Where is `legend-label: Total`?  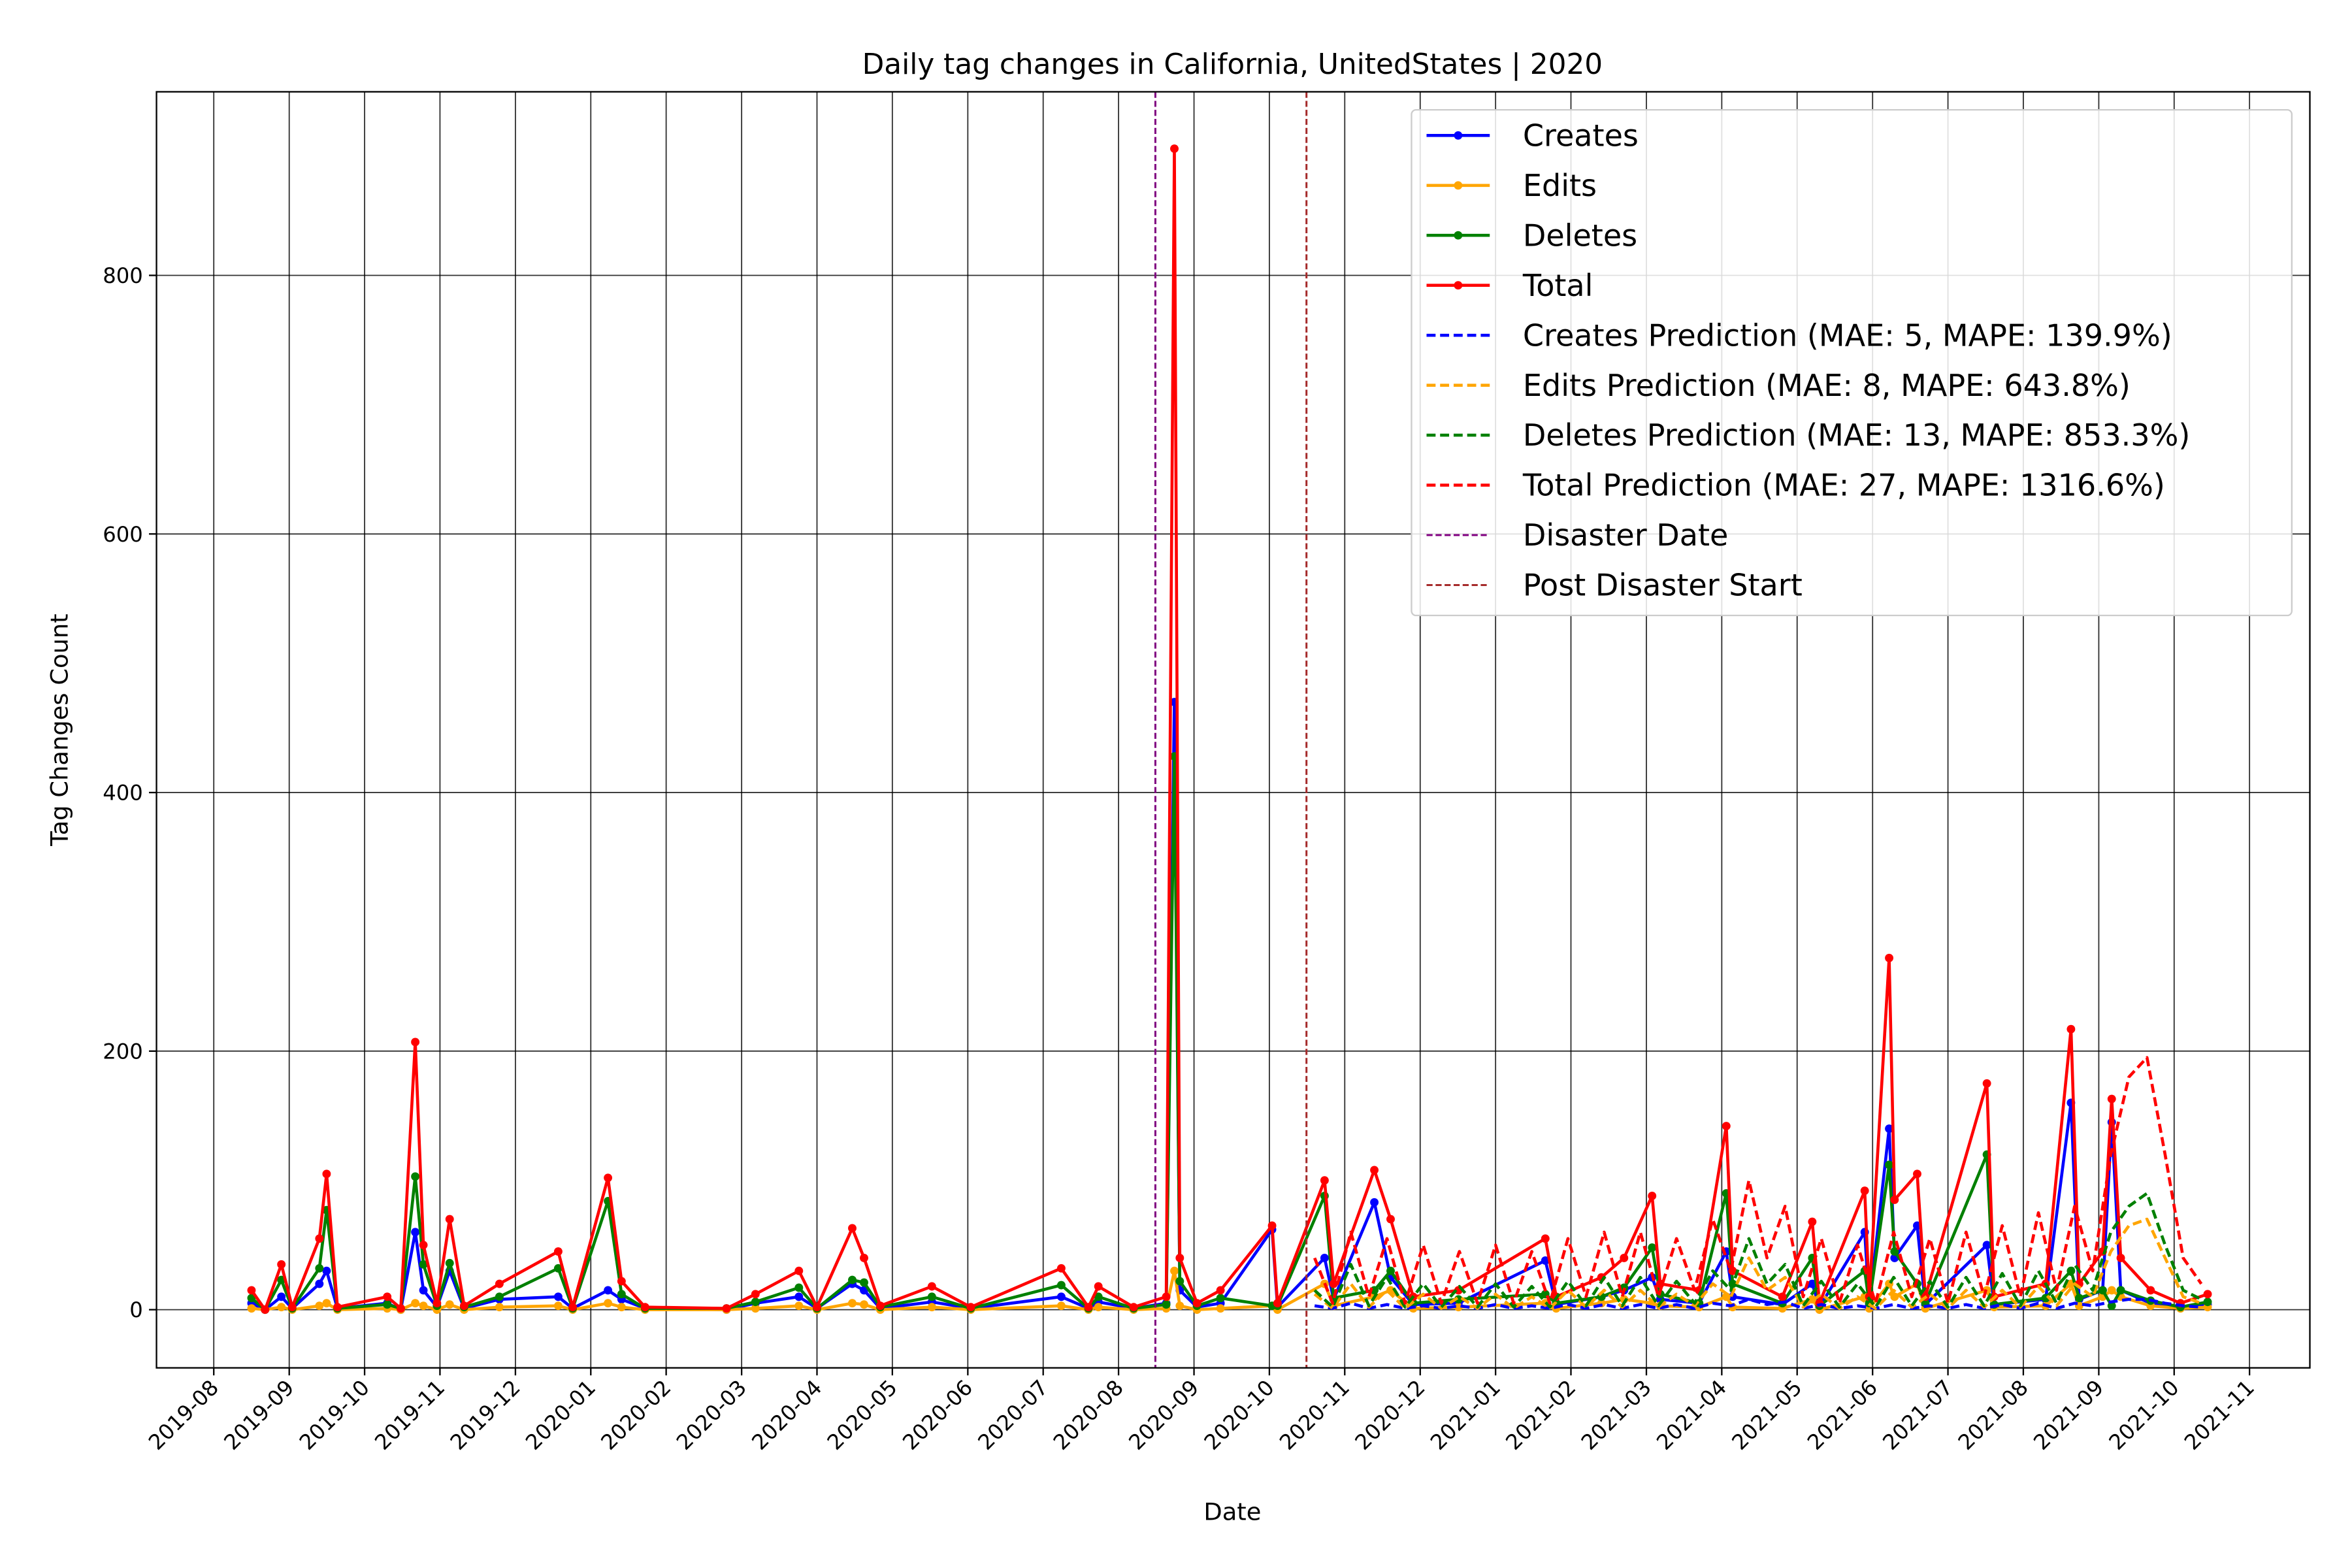 legend-label: Total is located at coordinates (1557, 285).